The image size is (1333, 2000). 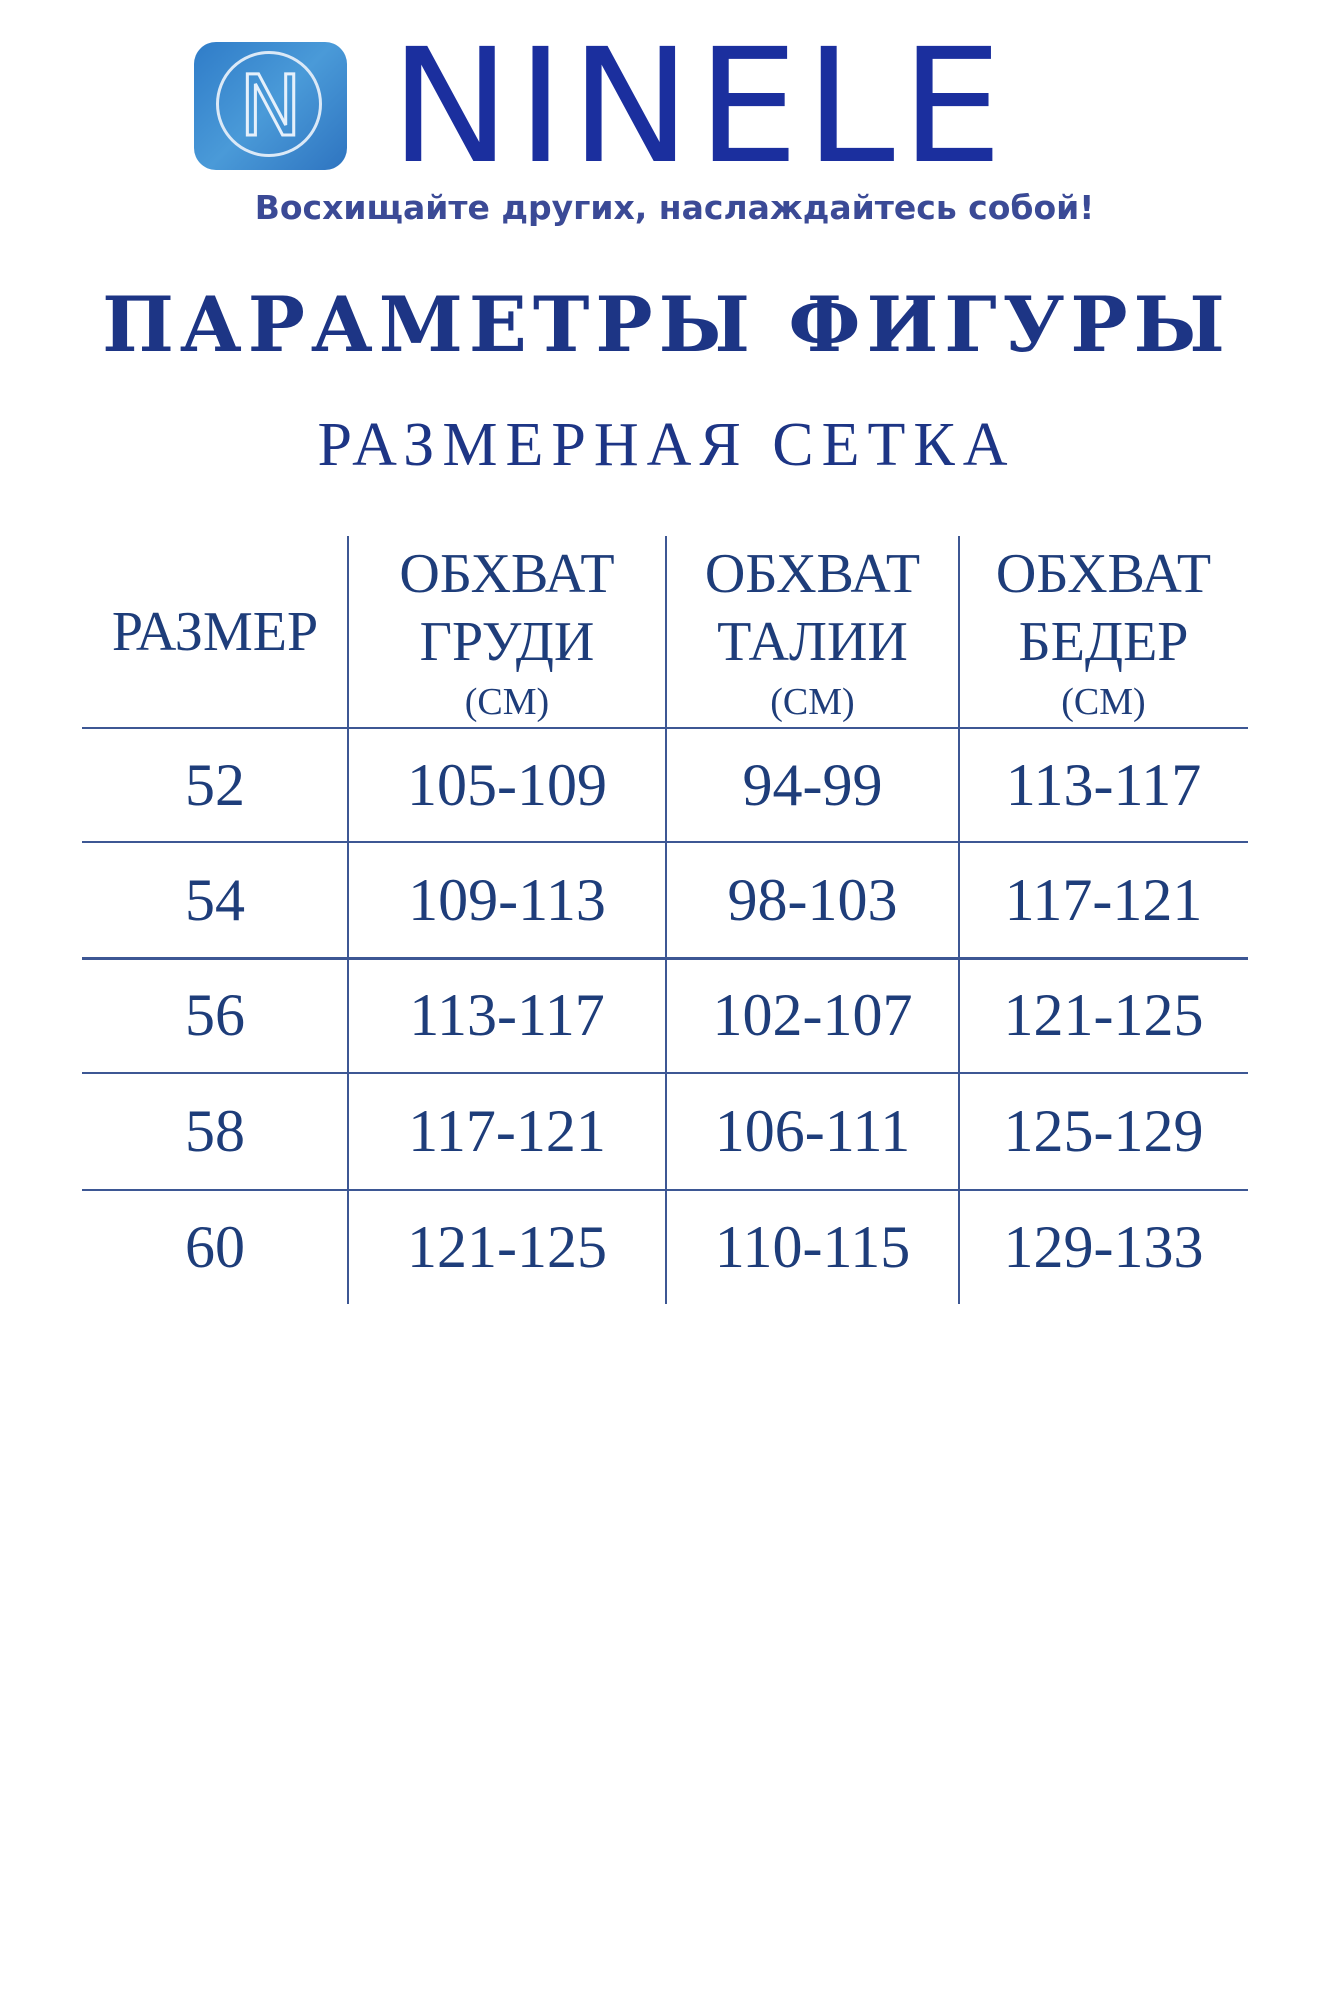 What do you see at coordinates (812, 1247) in the screenshot?
I see `table-cell: 110-115` at bounding box center [812, 1247].